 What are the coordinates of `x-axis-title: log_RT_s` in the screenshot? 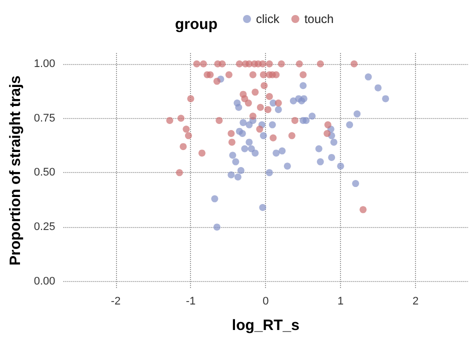 It's located at (266, 325).